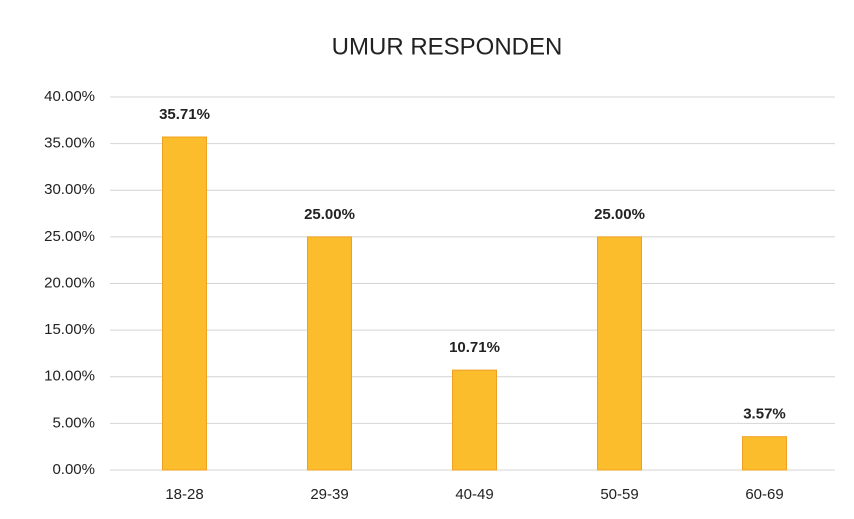 The image size is (854, 519). I want to click on y-tick-label: 10.00%, so click(69, 376).